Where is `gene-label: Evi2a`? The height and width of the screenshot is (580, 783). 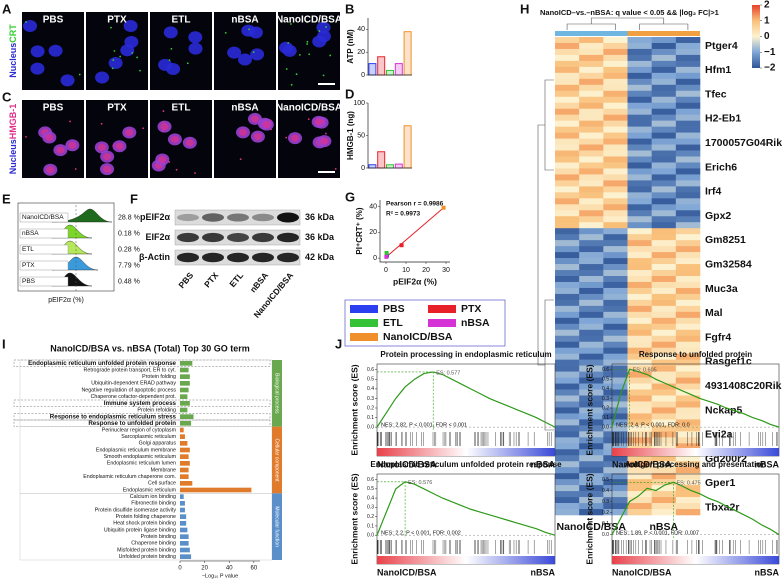 gene-label: Evi2a is located at coordinates (719, 435).